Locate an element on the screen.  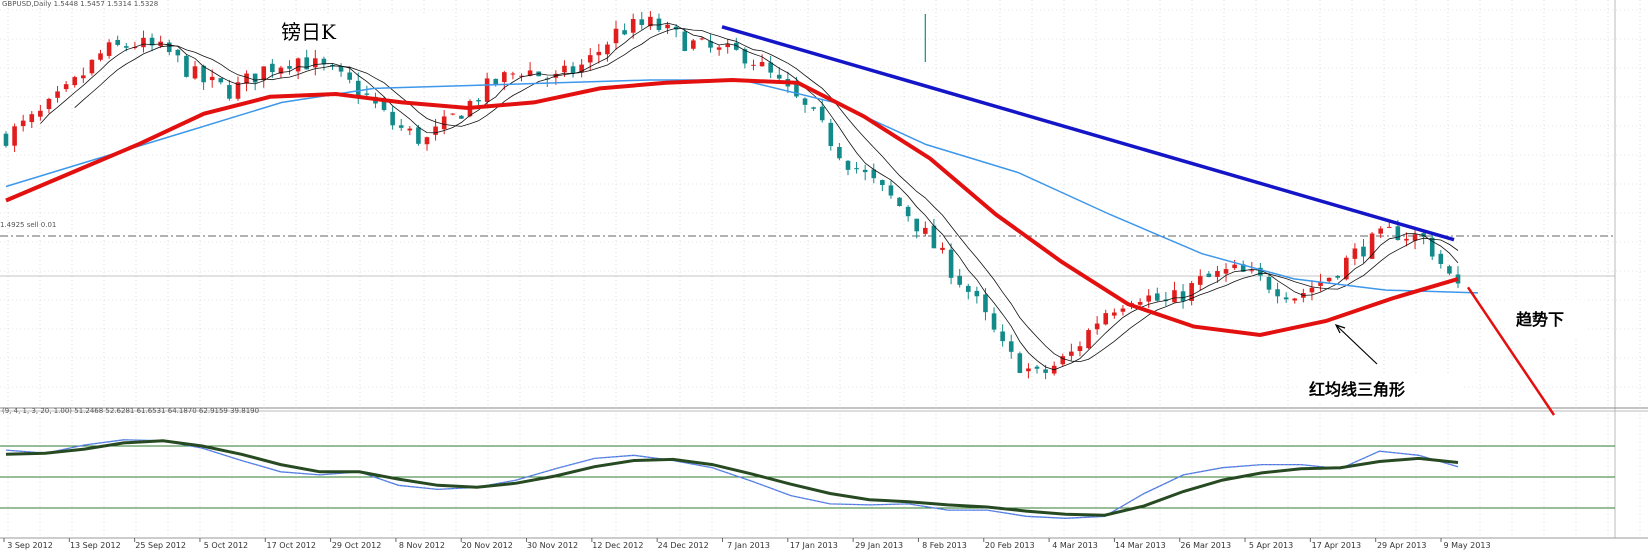
osc-slow-line is located at coordinates (732, 478).